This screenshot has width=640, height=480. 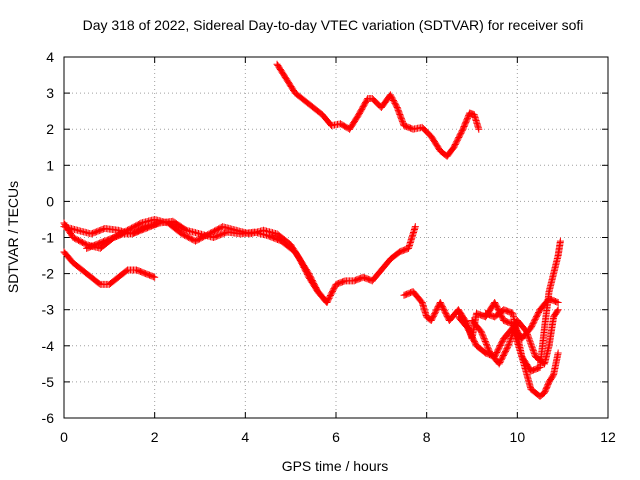 What do you see at coordinates (245, 437) in the screenshot?
I see `x-tick-label: 4` at bounding box center [245, 437].